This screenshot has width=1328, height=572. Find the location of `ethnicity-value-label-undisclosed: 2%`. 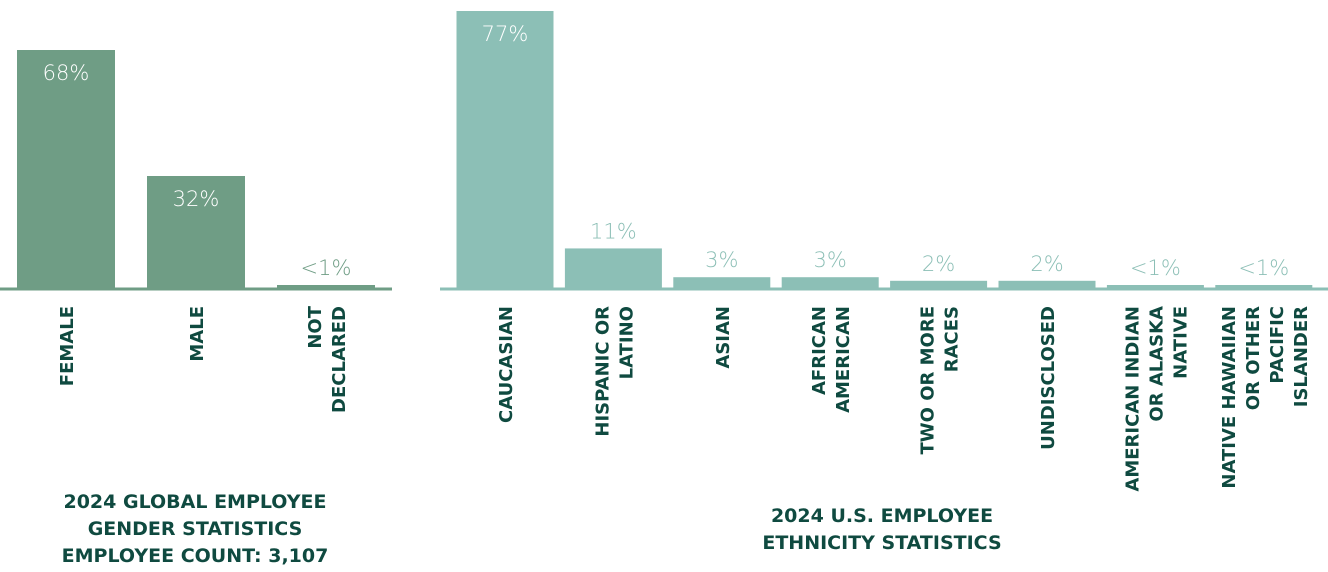

ethnicity-value-label-undisclosed: 2% is located at coordinates (1046, 264).